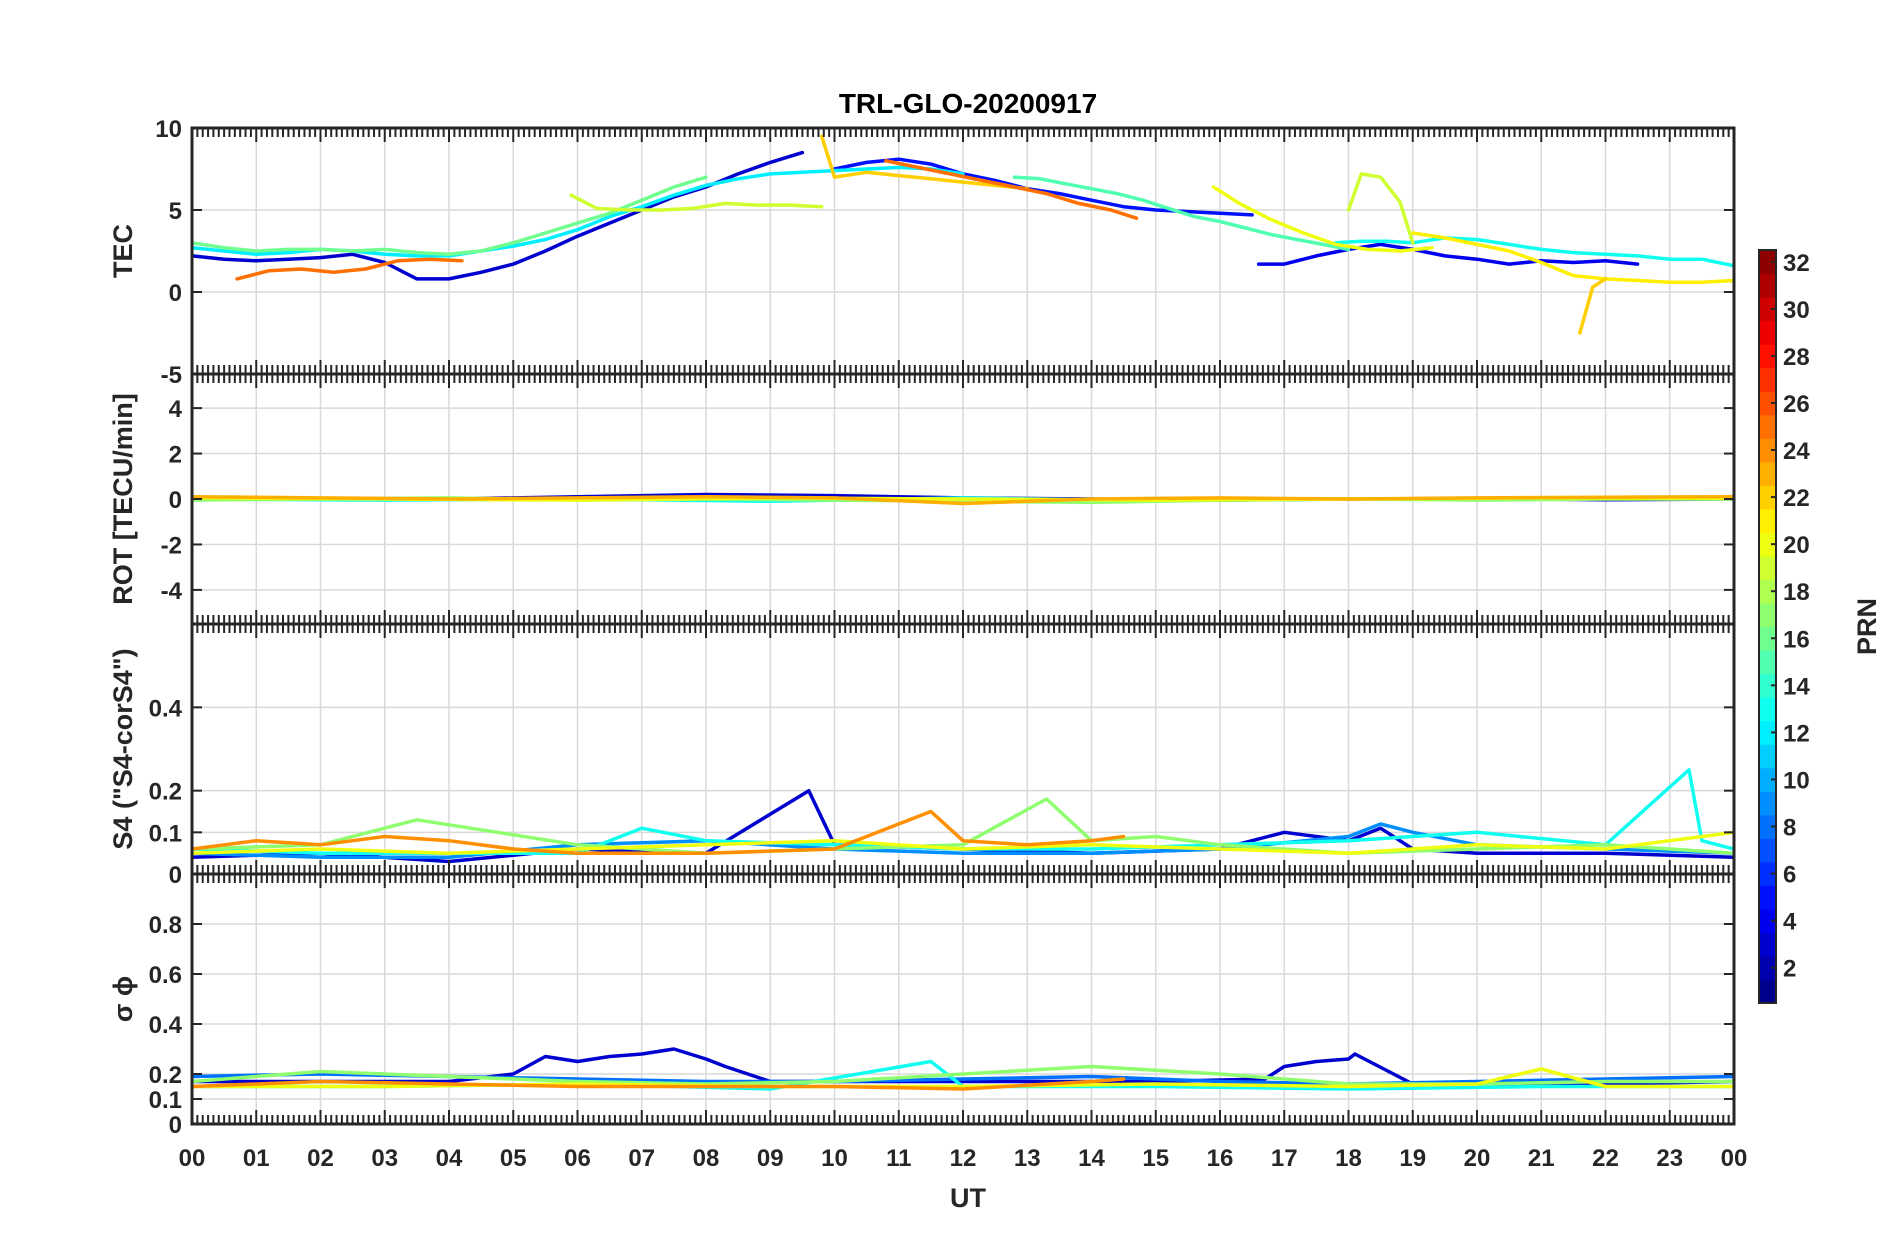 The width and height of the screenshot is (1902, 1236). I want to click on x-tick-label: 01, so click(256, 1158).